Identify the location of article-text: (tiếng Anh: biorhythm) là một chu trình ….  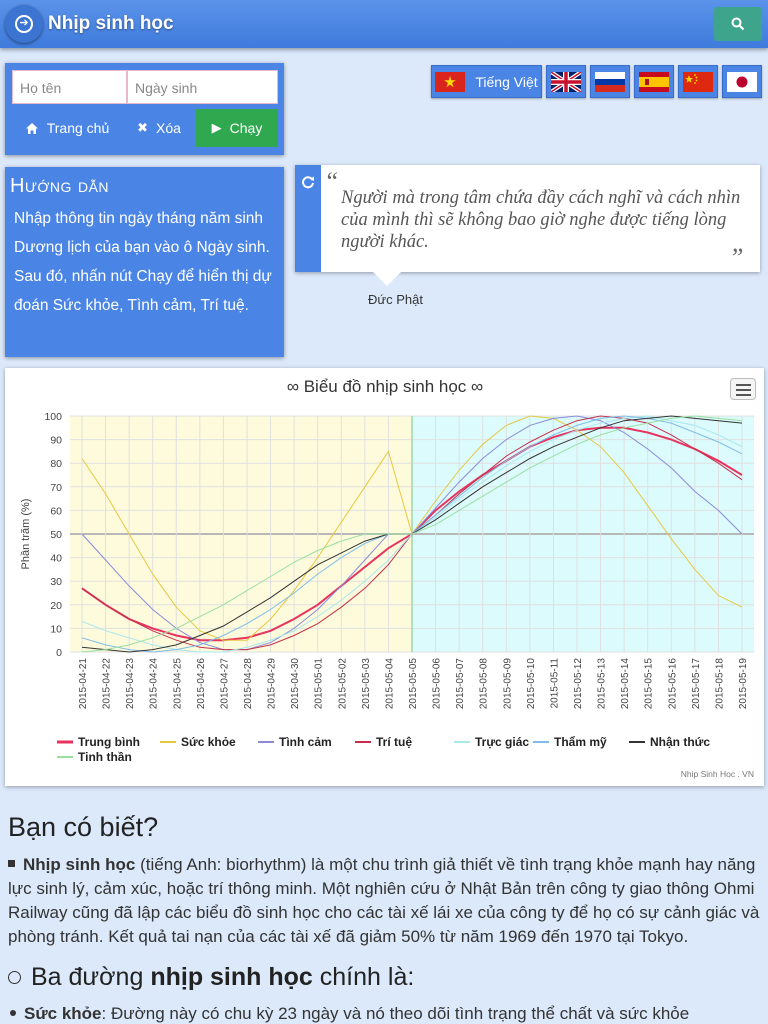
(384, 900).